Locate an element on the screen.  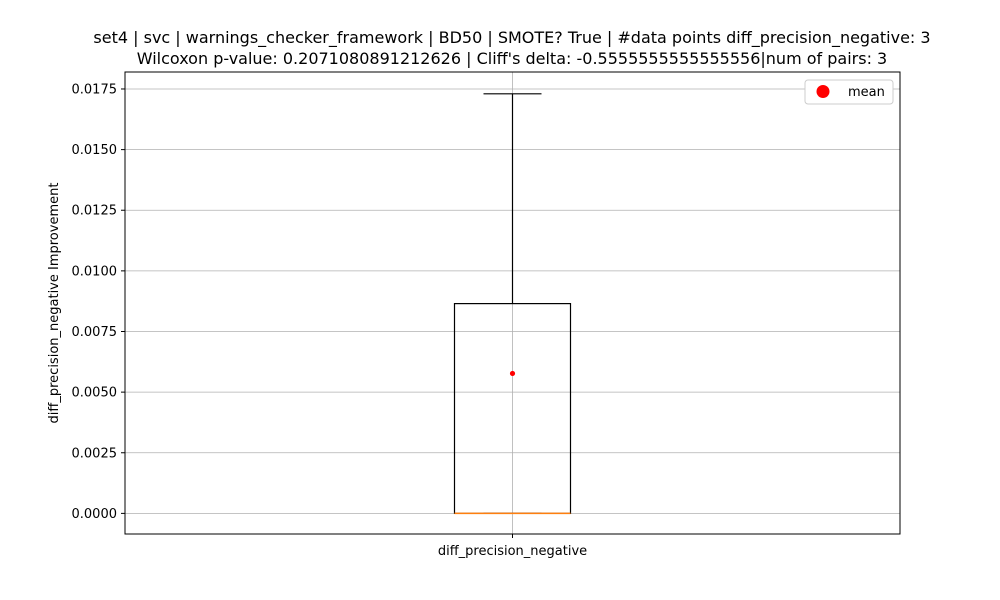
y-tick-label: 0.0025 is located at coordinates (95, 453).